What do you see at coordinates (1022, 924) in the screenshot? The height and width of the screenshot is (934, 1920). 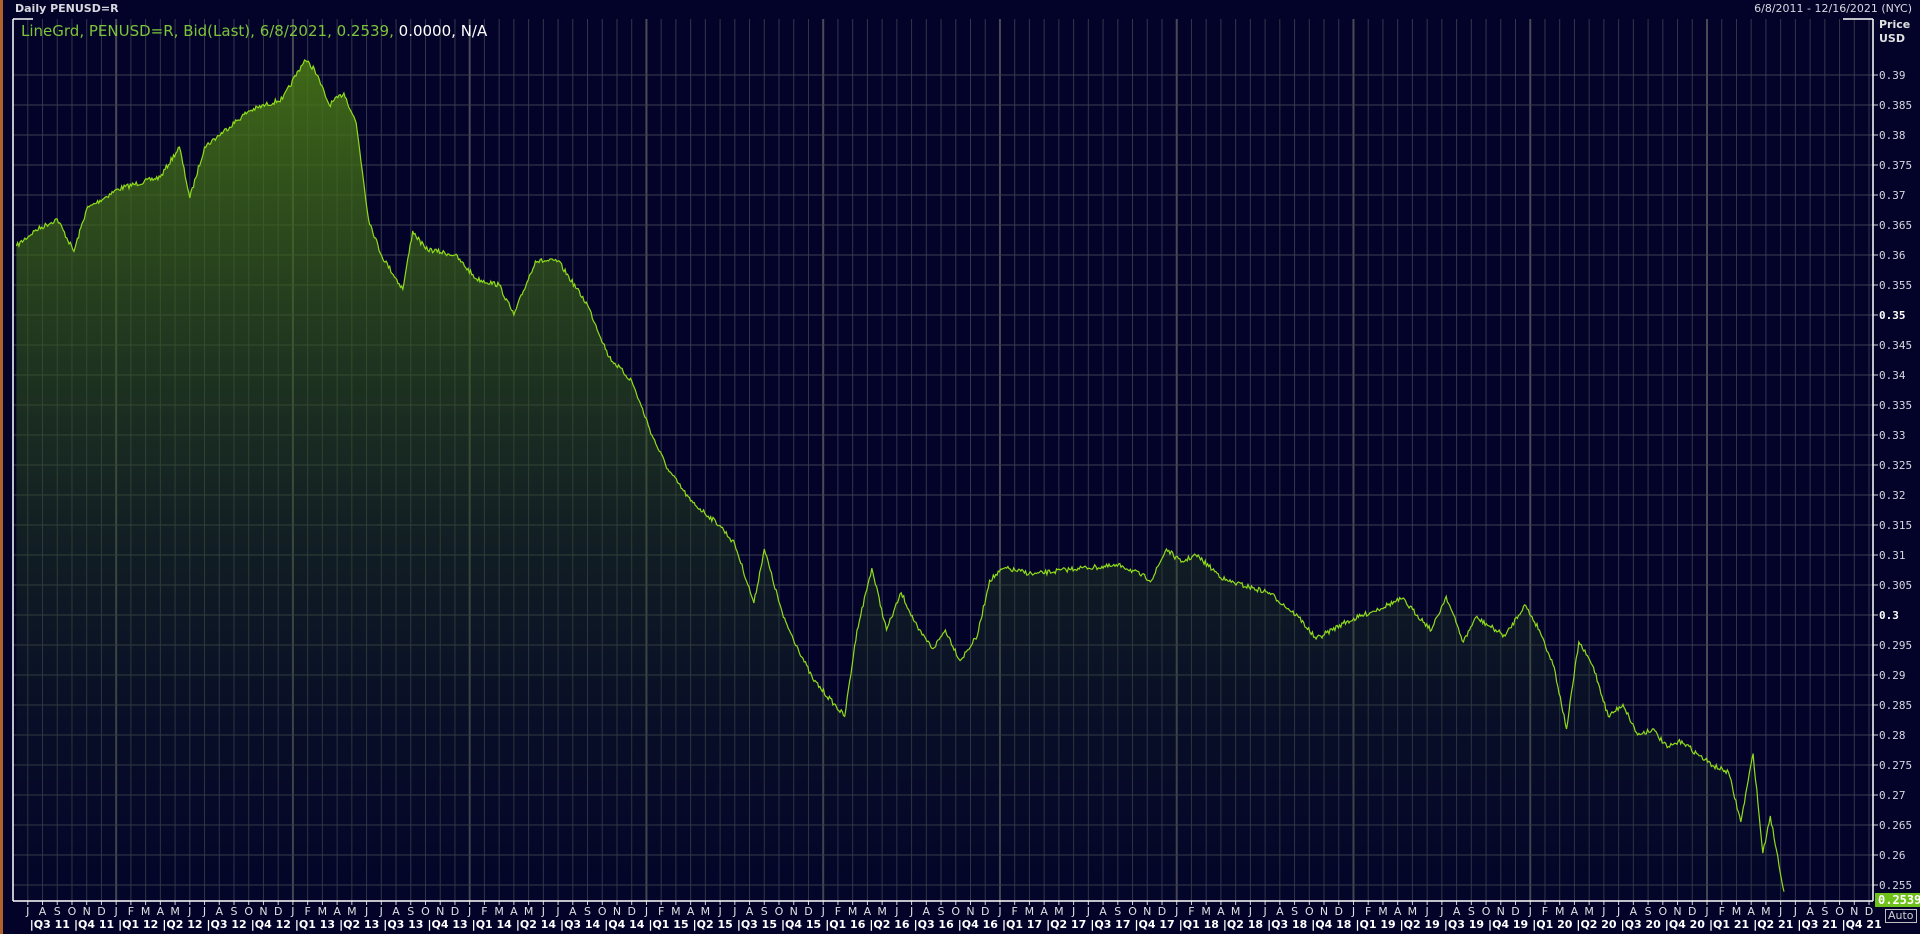 I see `quarter-label: |Q1 17` at bounding box center [1022, 924].